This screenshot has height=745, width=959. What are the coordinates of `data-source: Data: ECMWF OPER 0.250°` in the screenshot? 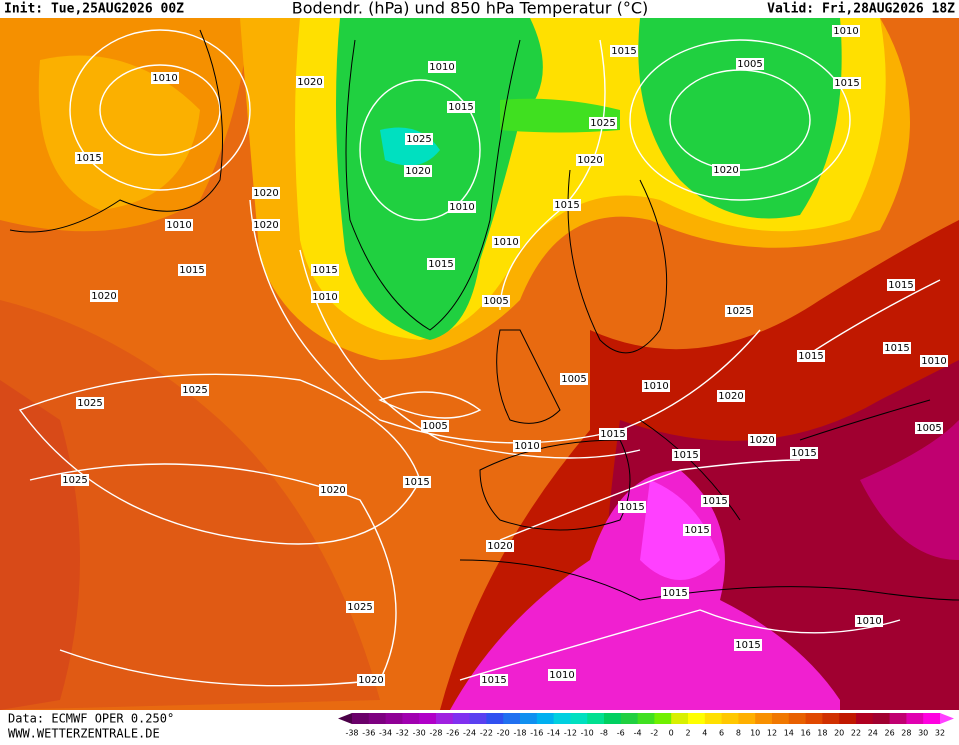 It's located at (91, 719).